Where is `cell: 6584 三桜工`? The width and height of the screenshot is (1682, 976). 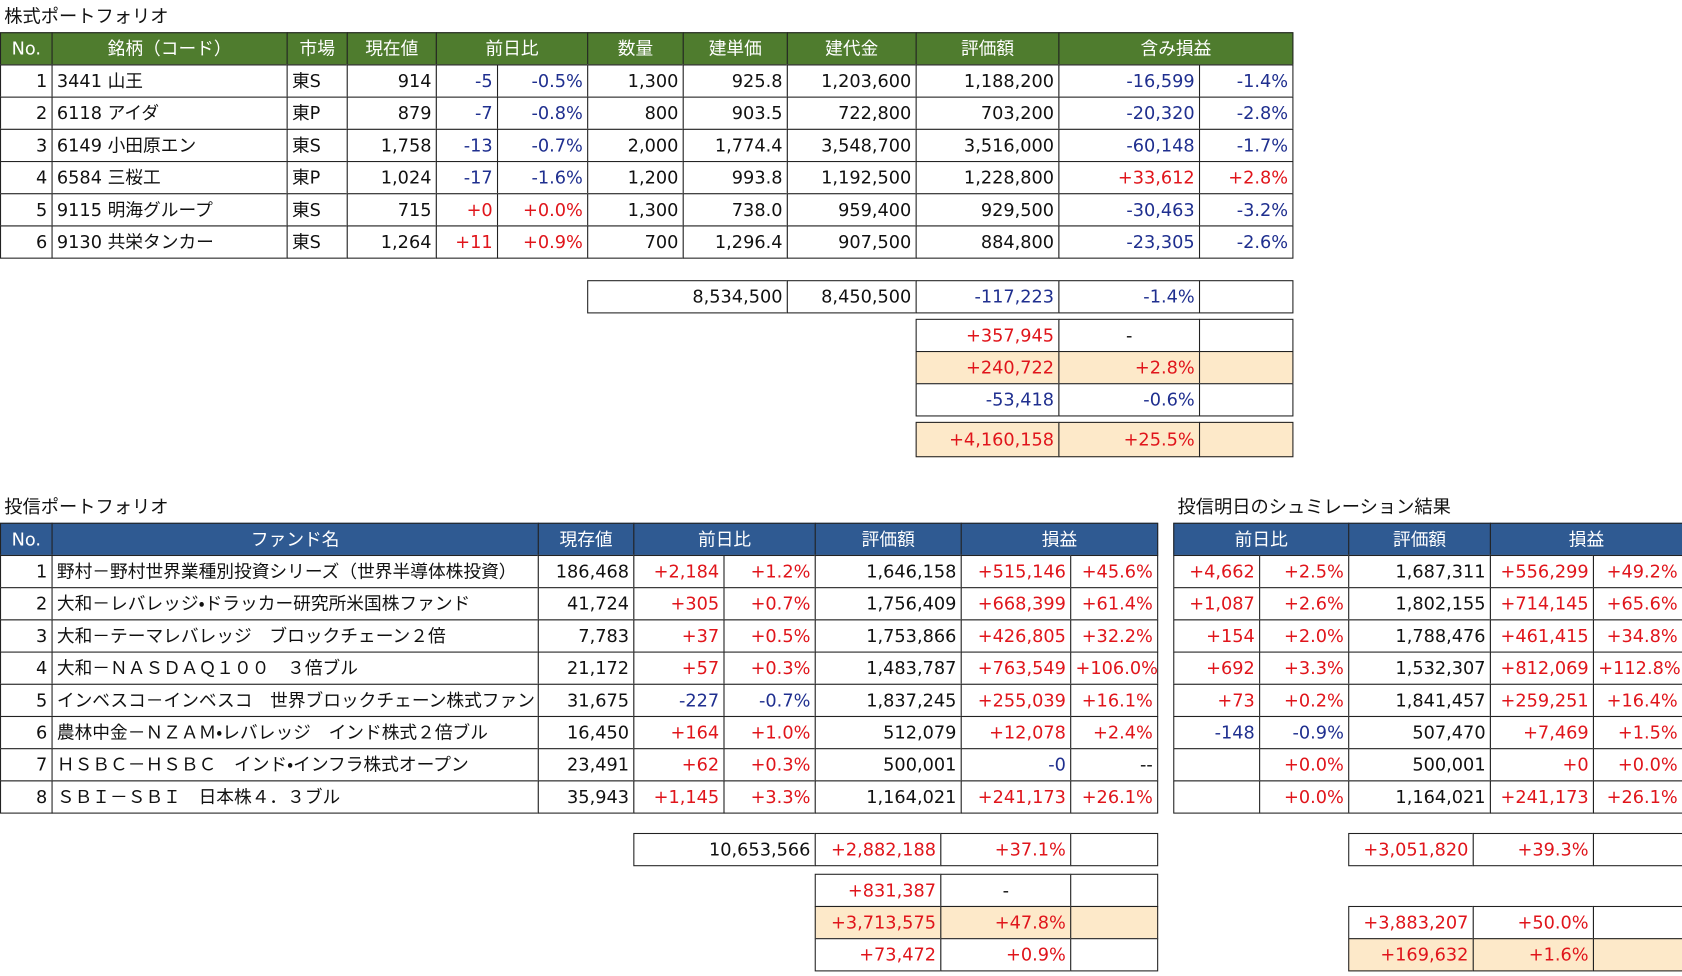 cell: 6584 三桜工 is located at coordinates (169, 178).